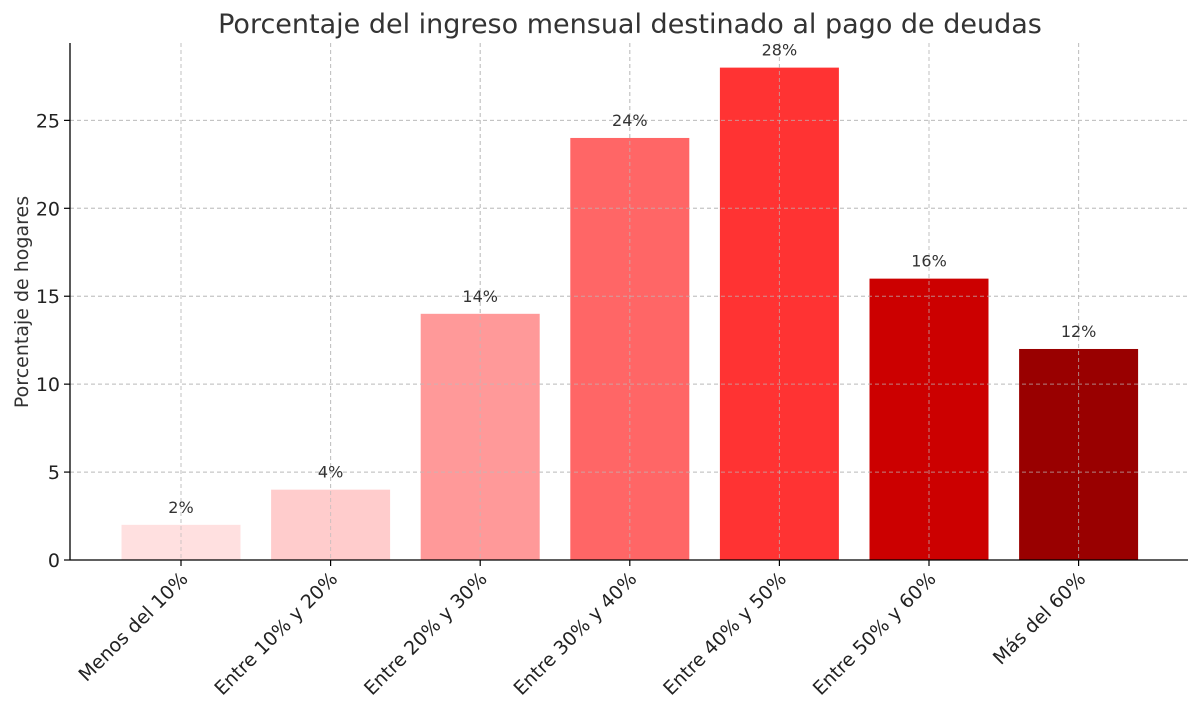 This screenshot has height=716, width=1200. What do you see at coordinates (48, 209) in the screenshot?
I see `y-tick-label: 20` at bounding box center [48, 209].